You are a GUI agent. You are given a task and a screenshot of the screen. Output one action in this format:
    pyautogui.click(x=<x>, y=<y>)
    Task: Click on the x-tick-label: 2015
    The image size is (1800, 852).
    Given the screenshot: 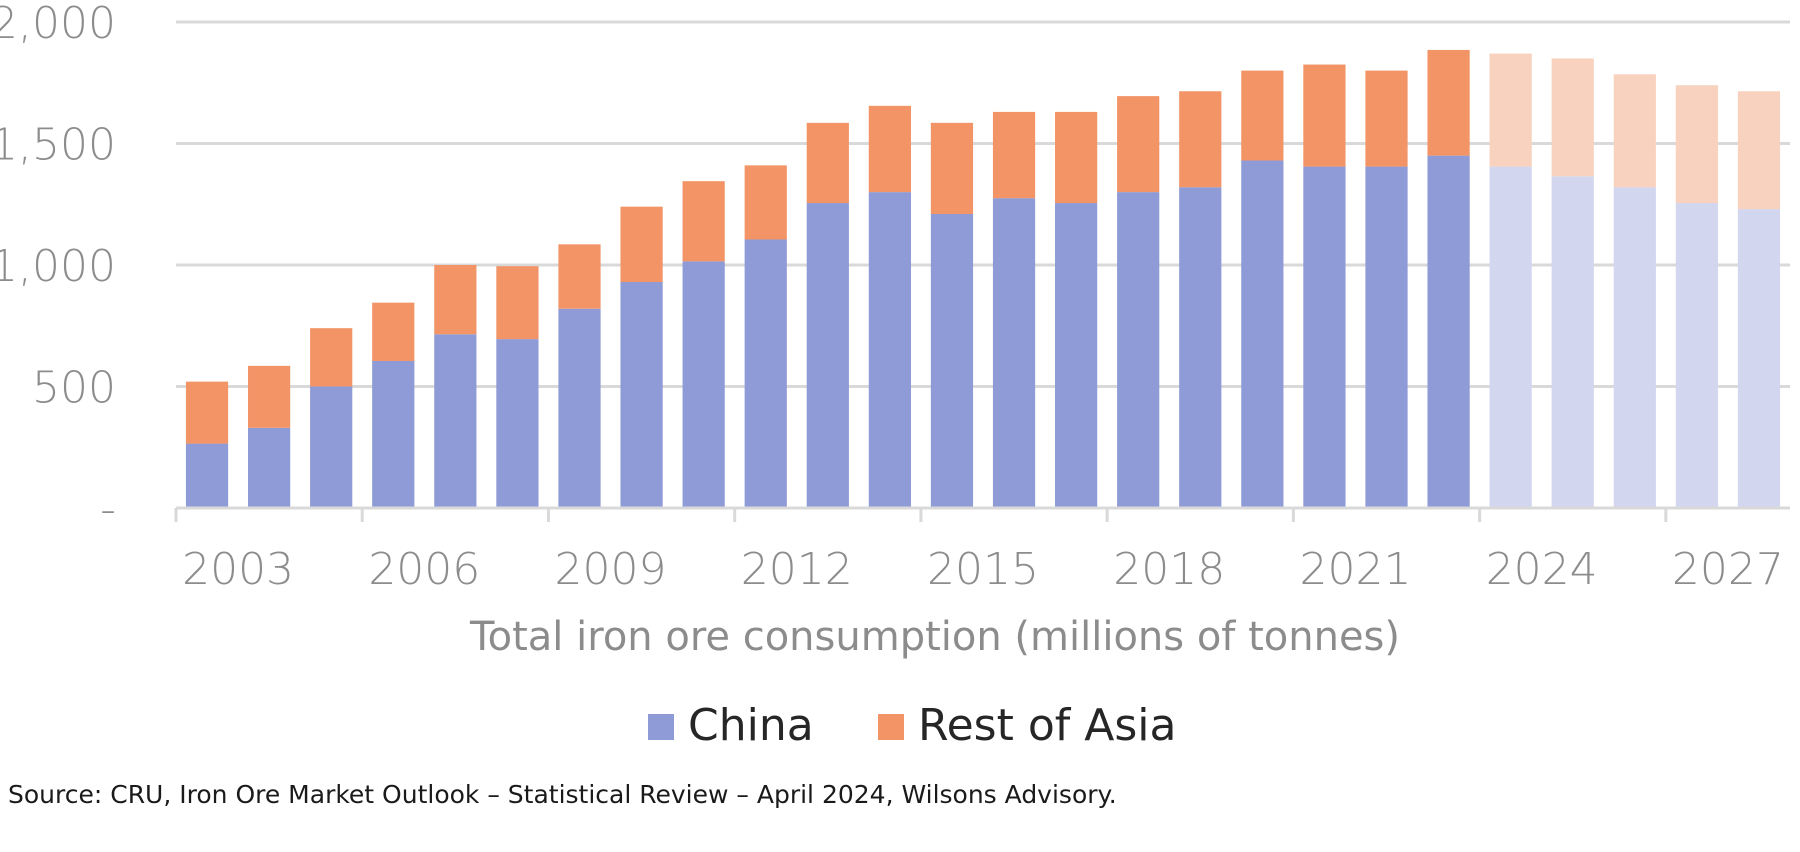 What is the action you would take?
    pyautogui.click(x=983, y=569)
    